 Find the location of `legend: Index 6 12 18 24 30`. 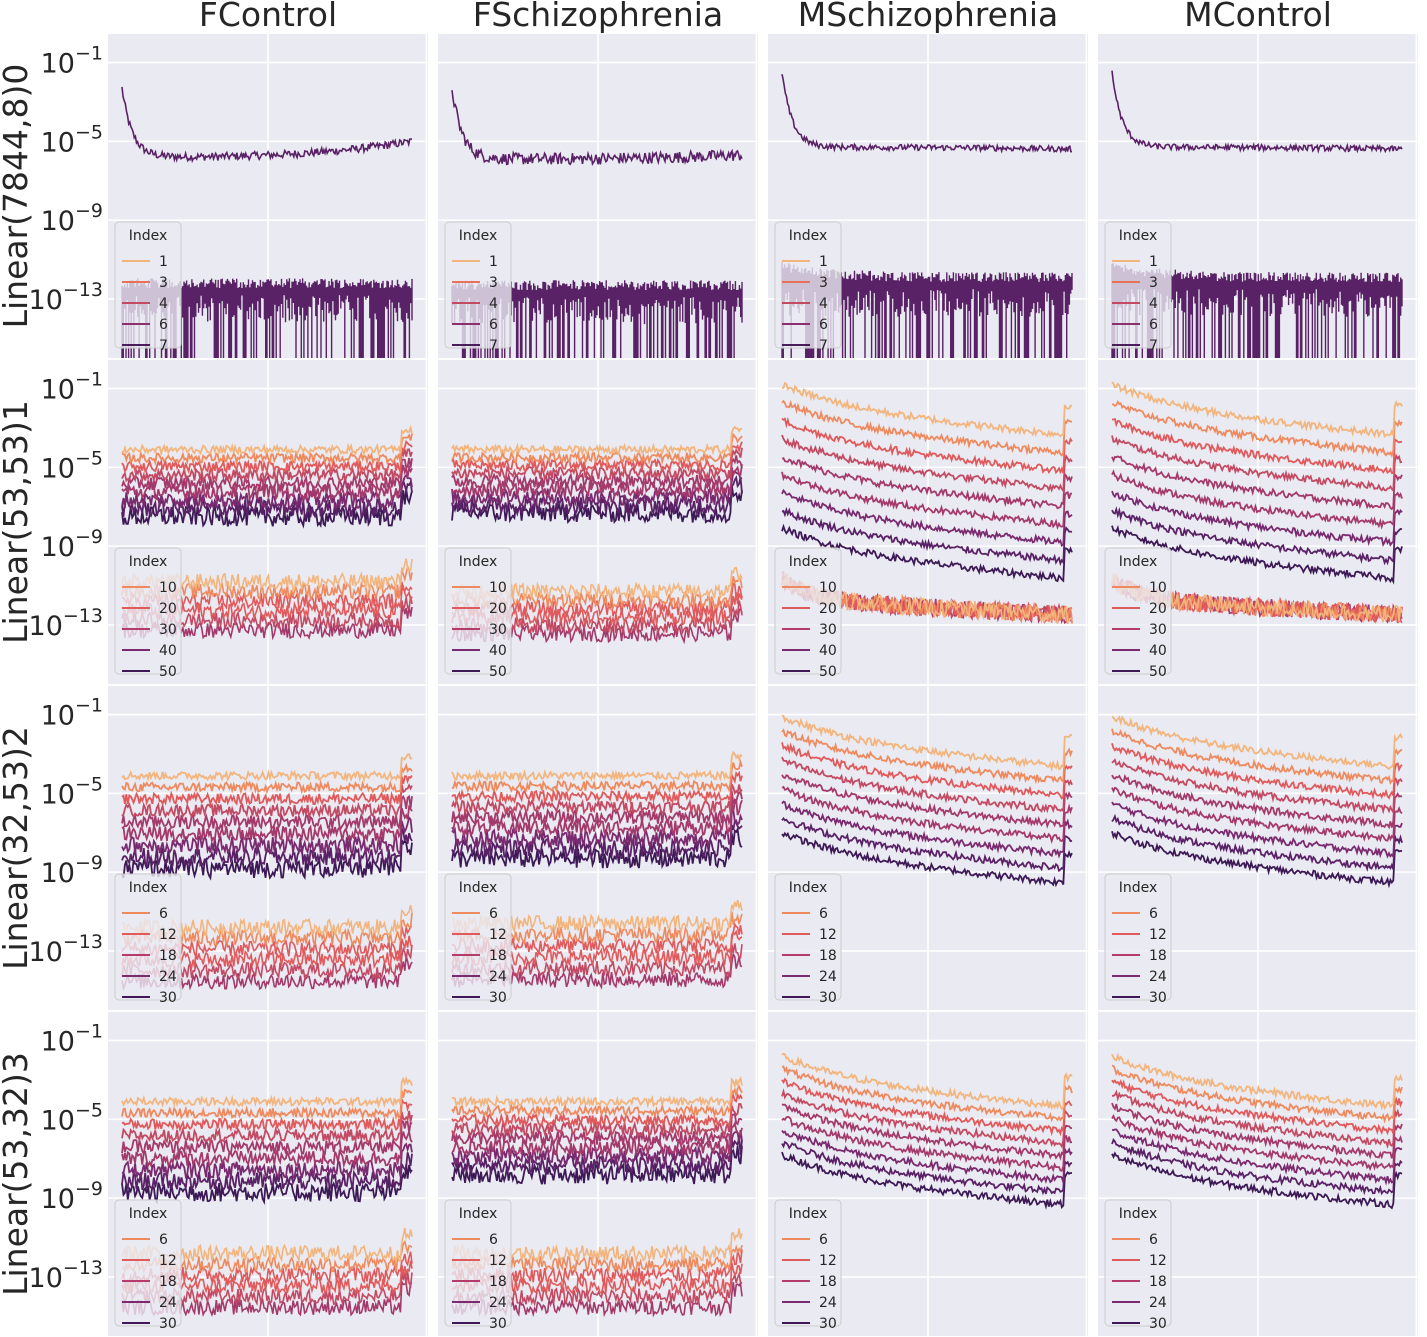

legend: Index 6 12 18 24 30 is located at coordinates (478, 1265).